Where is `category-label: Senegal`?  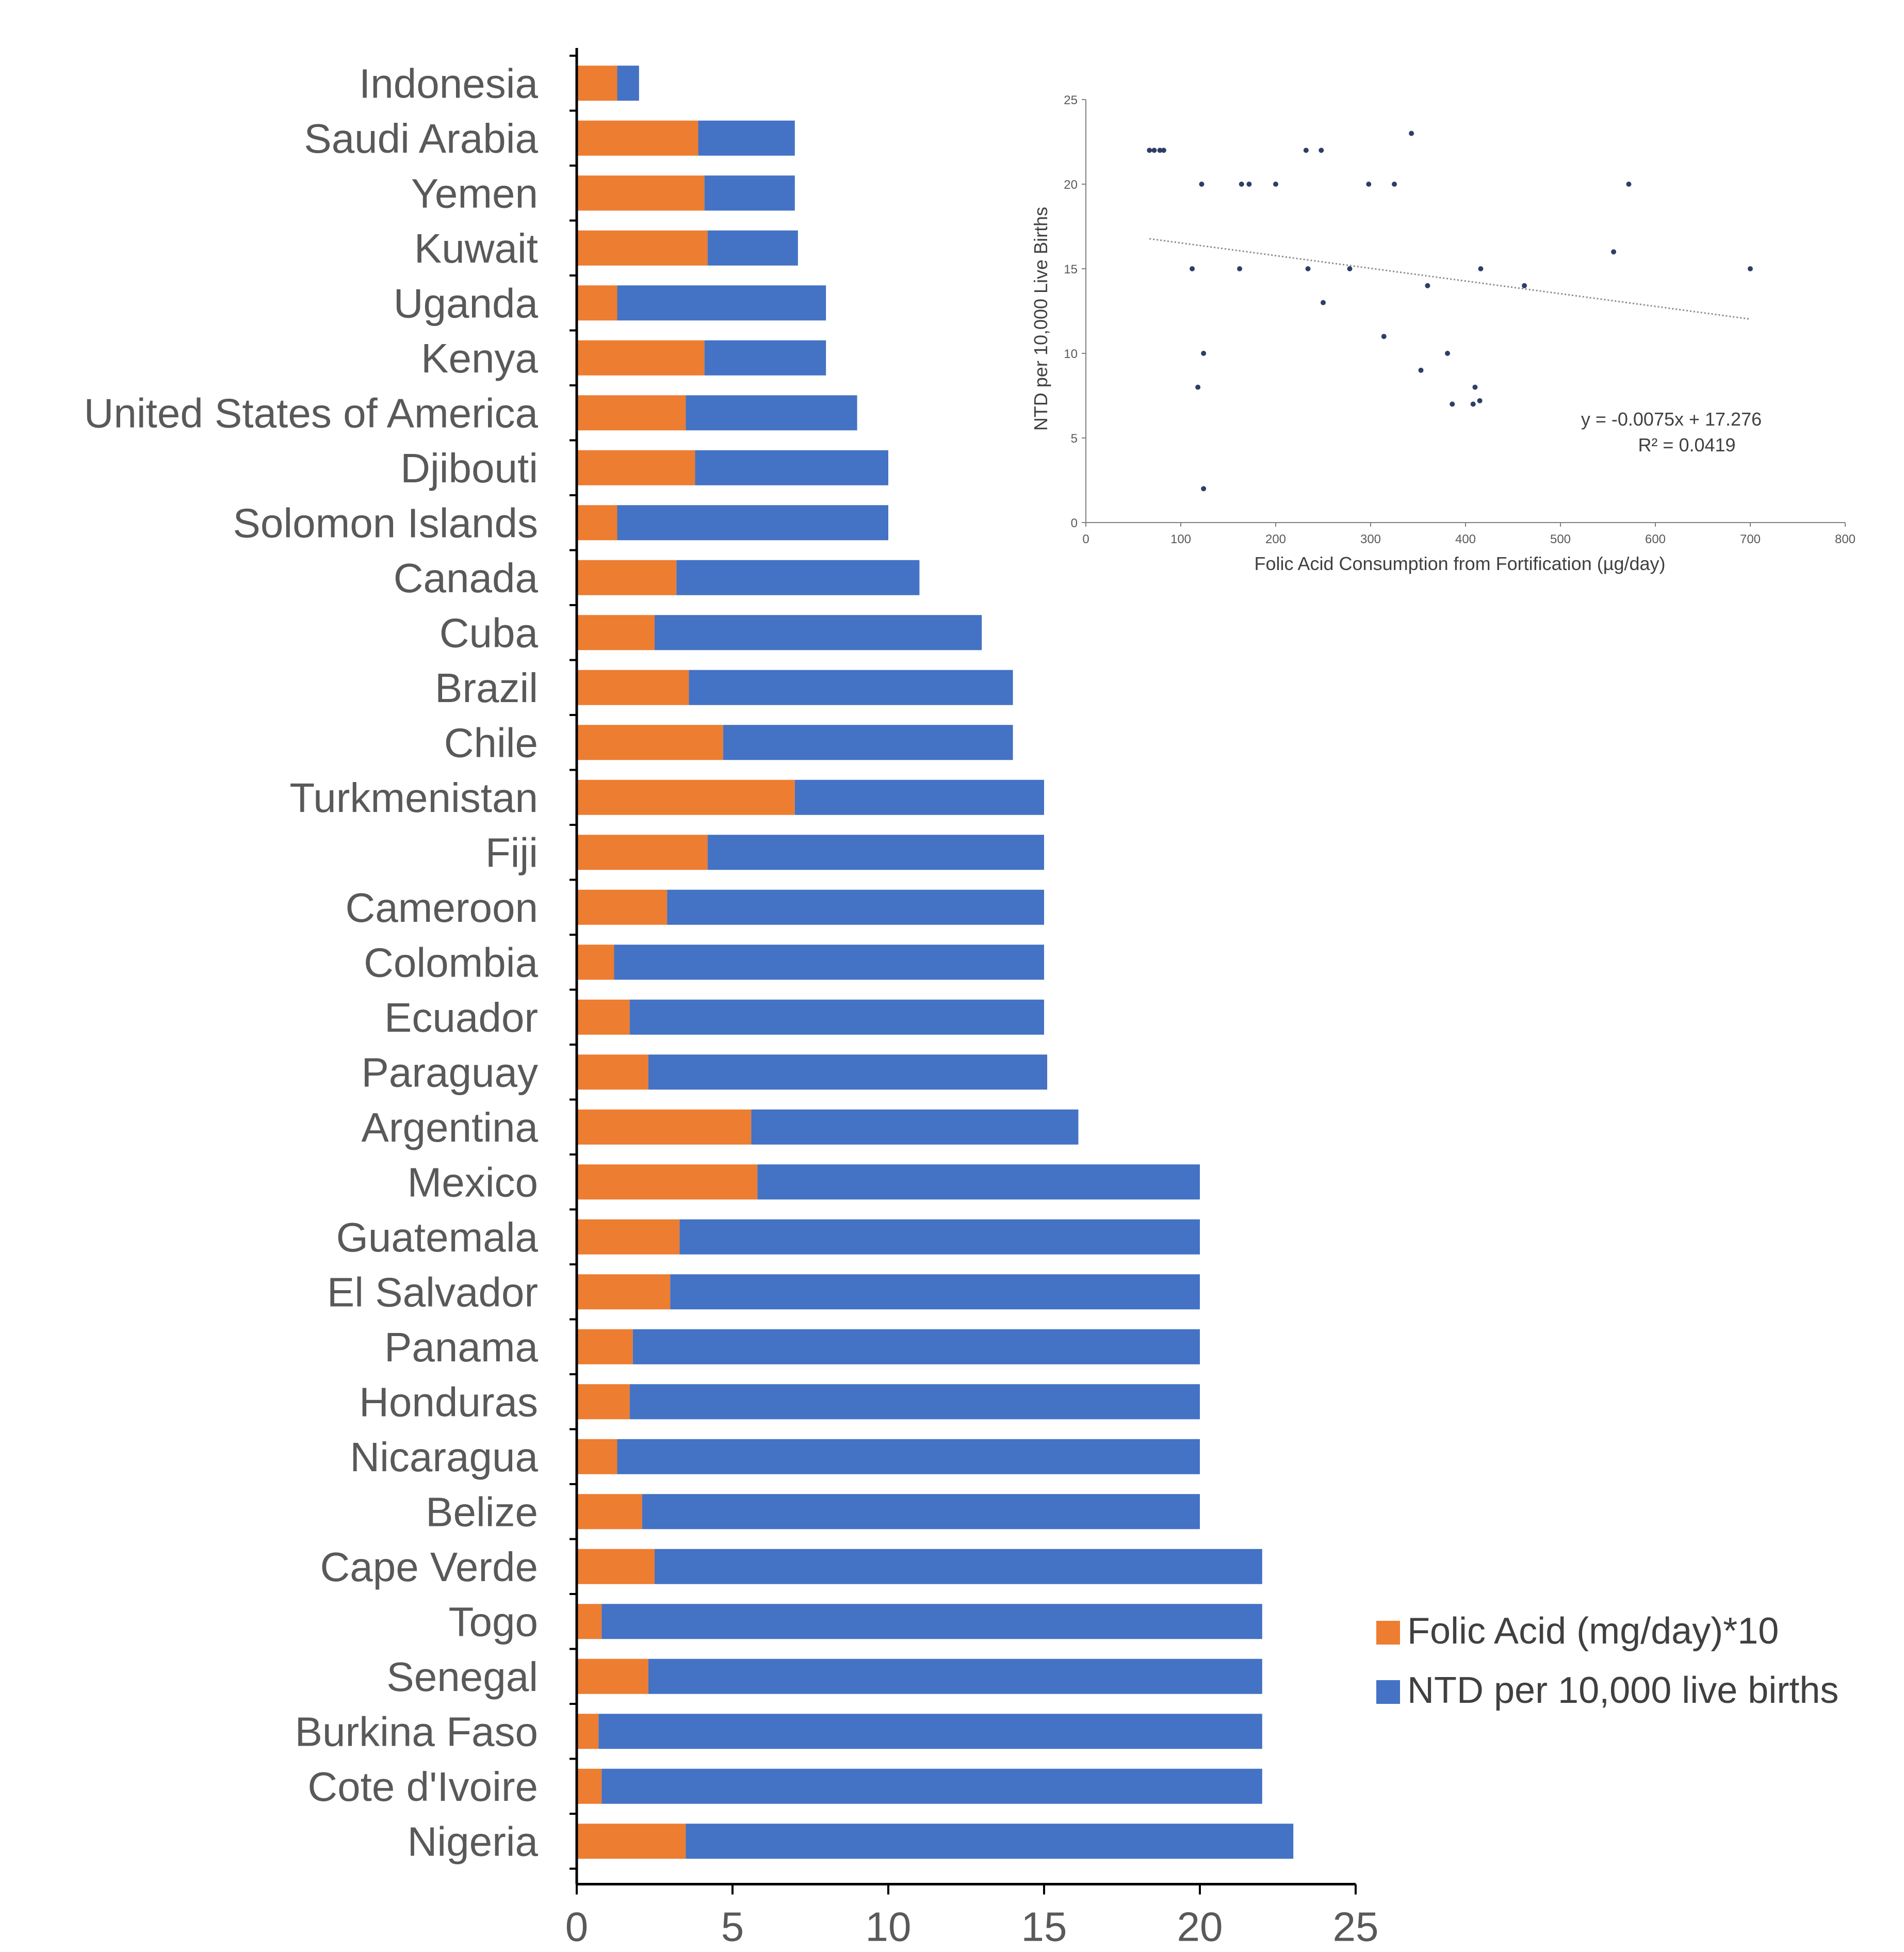
category-label: Senegal is located at coordinates (462, 1677).